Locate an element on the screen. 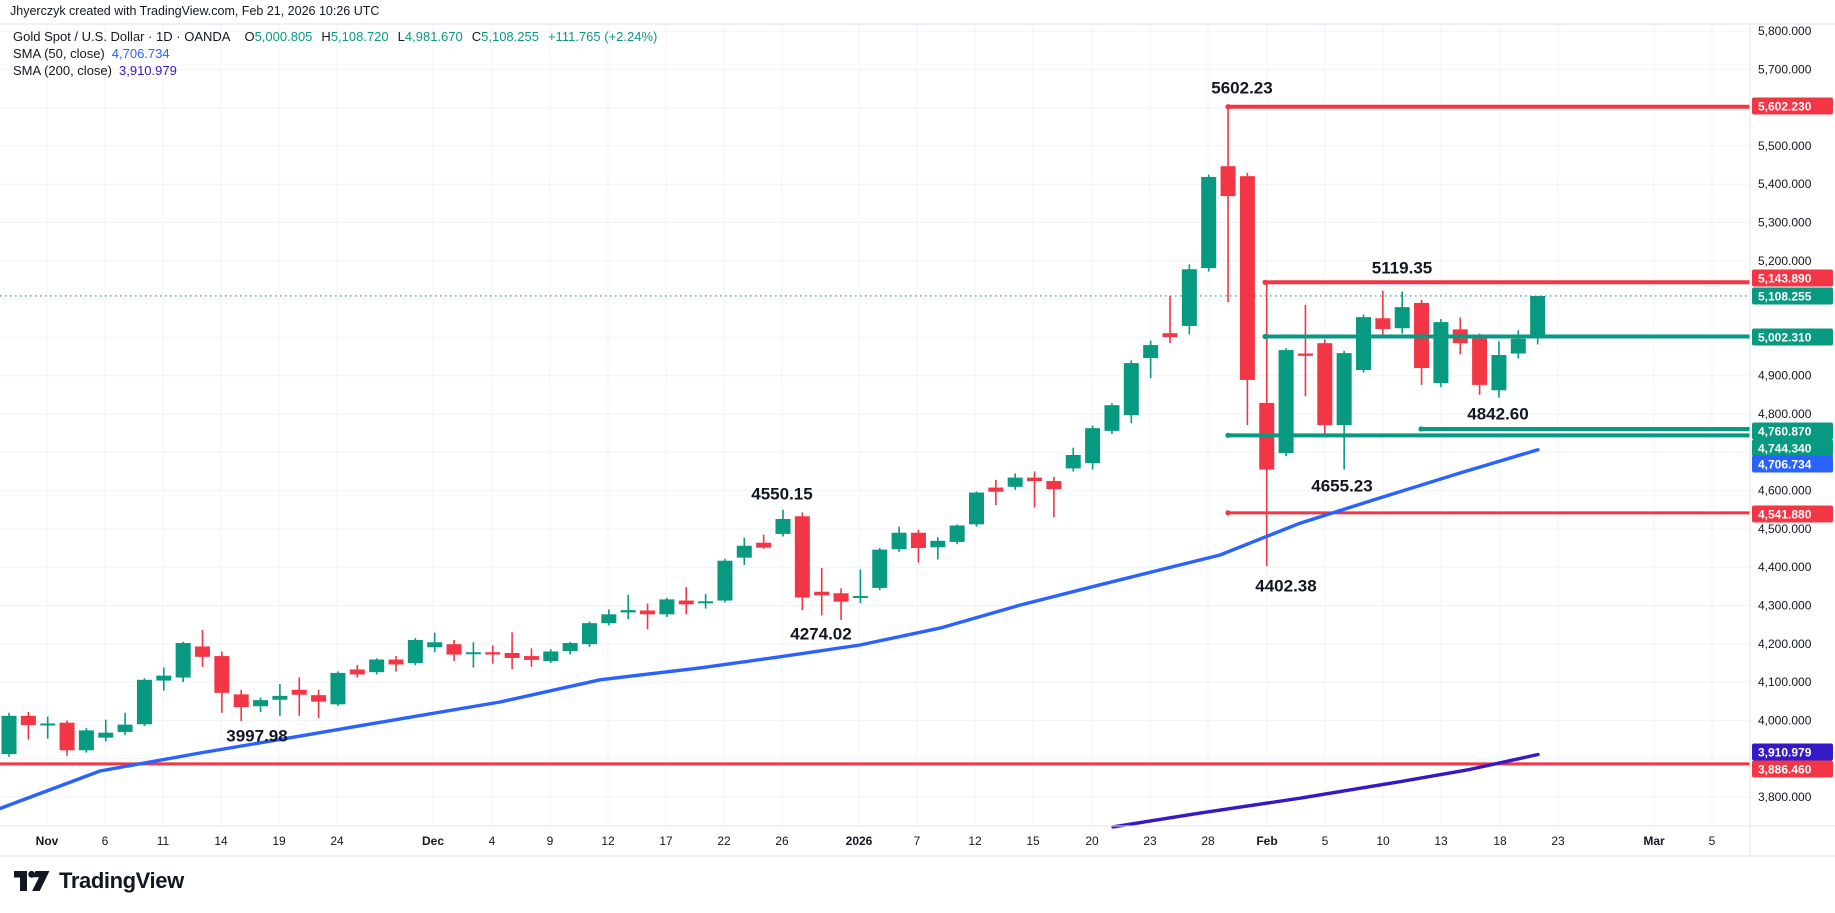  x-axis-label: 7 is located at coordinates (917, 841).